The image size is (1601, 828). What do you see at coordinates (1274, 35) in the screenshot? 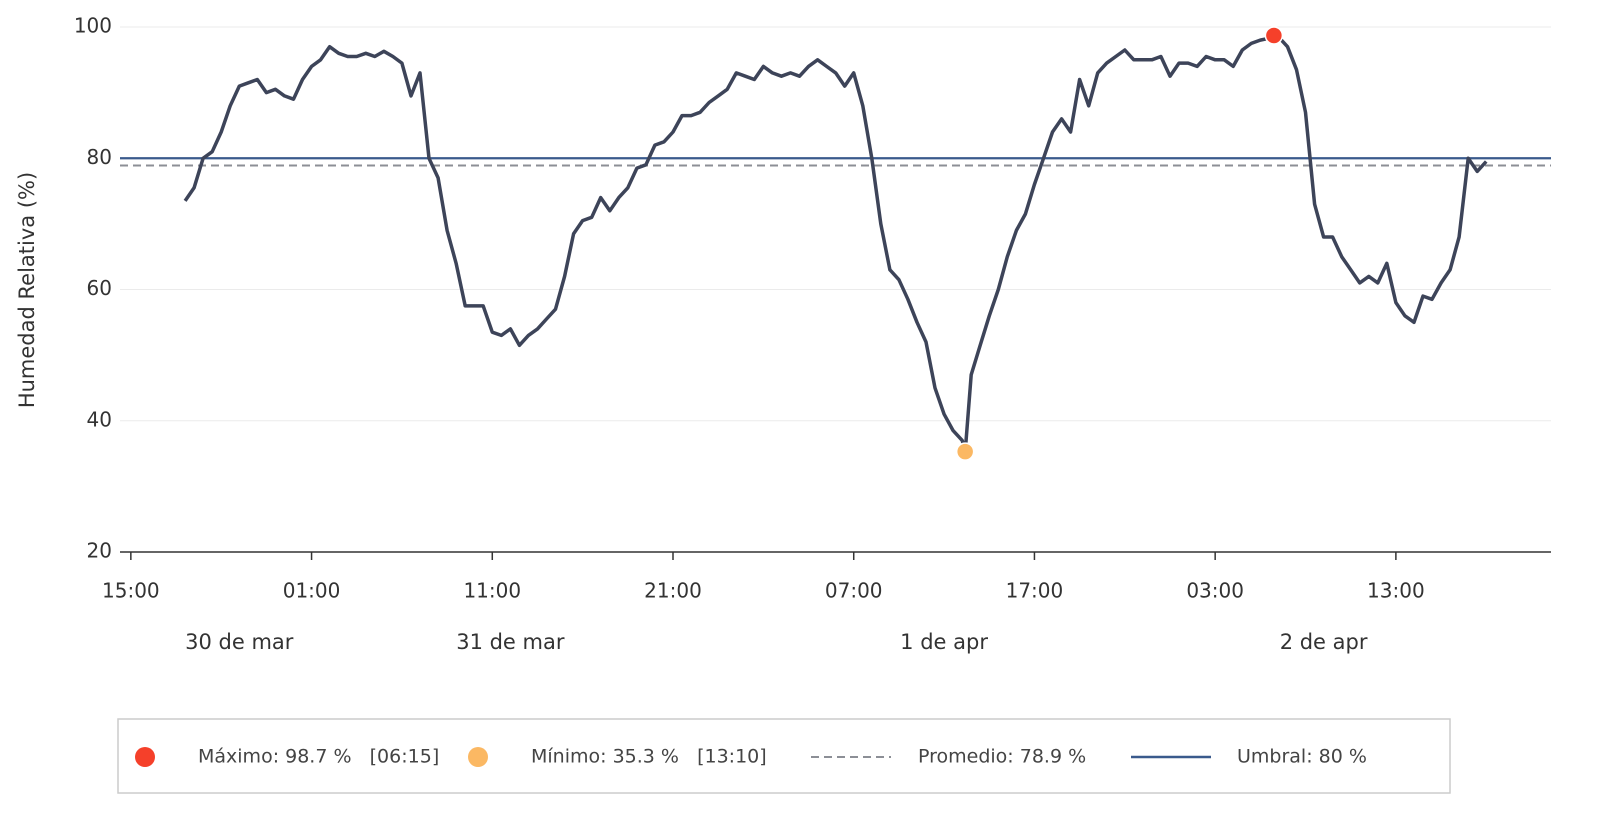
I see `max-marker` at bounding box center [1274, 35].